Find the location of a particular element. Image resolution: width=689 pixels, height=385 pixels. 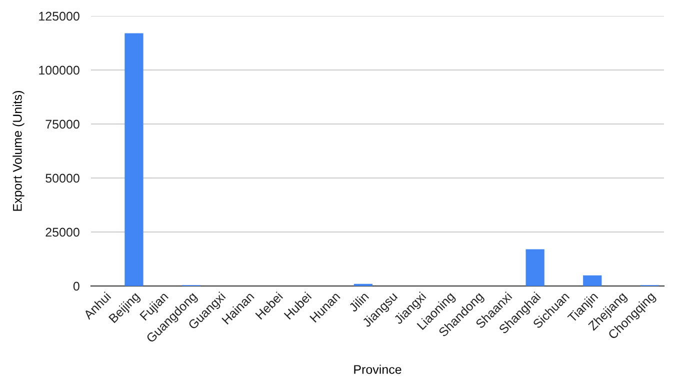

x-axis-title: Province is located at coordinates (378, 369).